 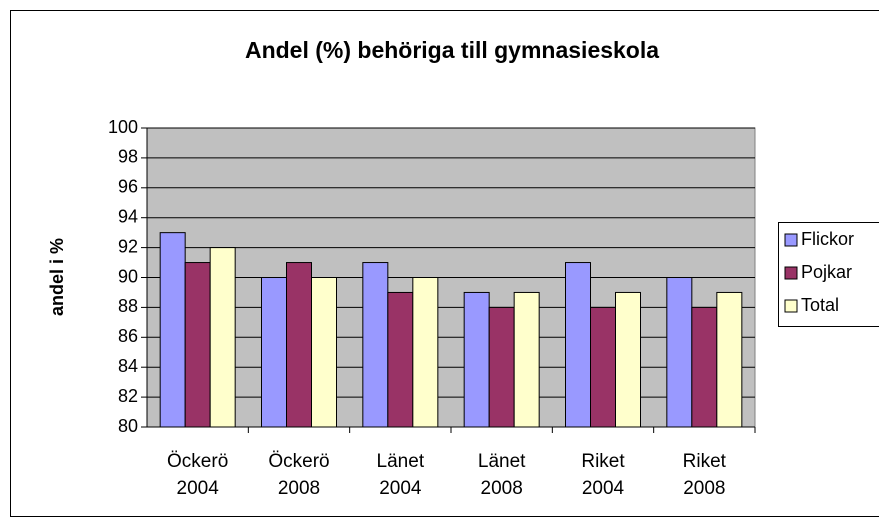 What do you see at coordinates (128, 426) in the screenshot?
I see `y-tick-label: 80` at bounding box center [128, 426].